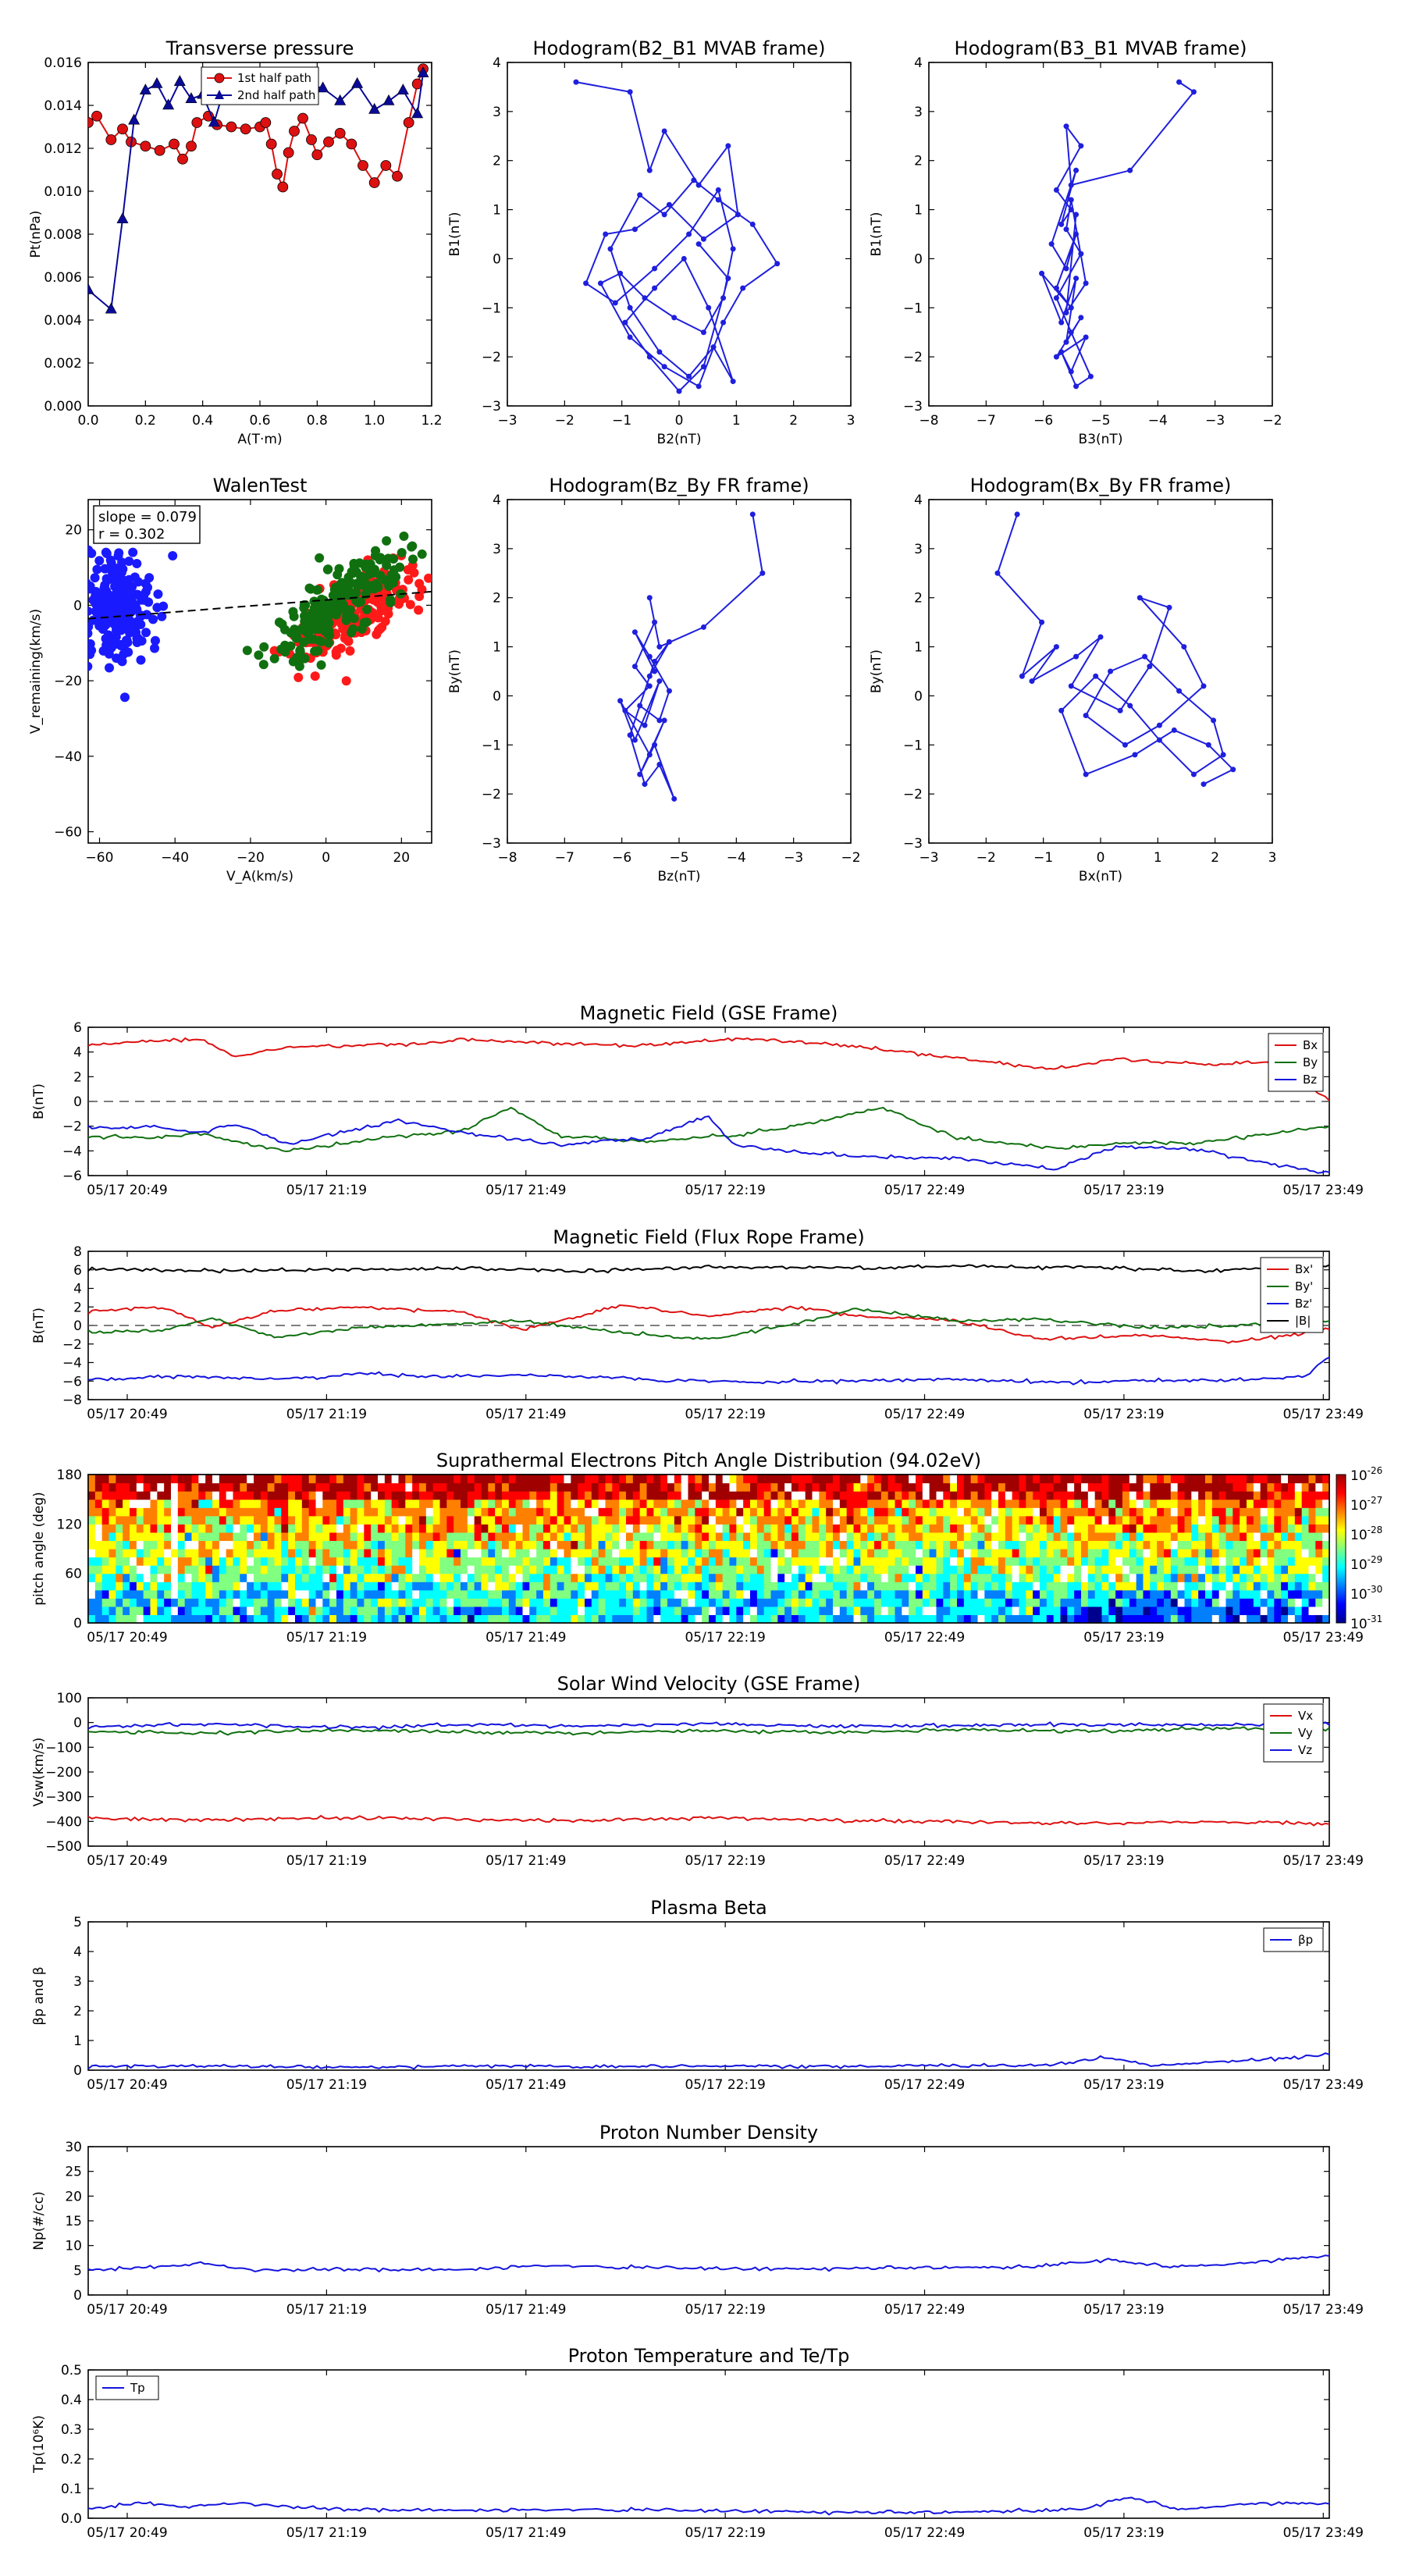  What do you see at coordinates (88, 421) in the screenshot?
I see `transverse_pressure-xtick-label: 0.0` at bounding box center [88, 421].